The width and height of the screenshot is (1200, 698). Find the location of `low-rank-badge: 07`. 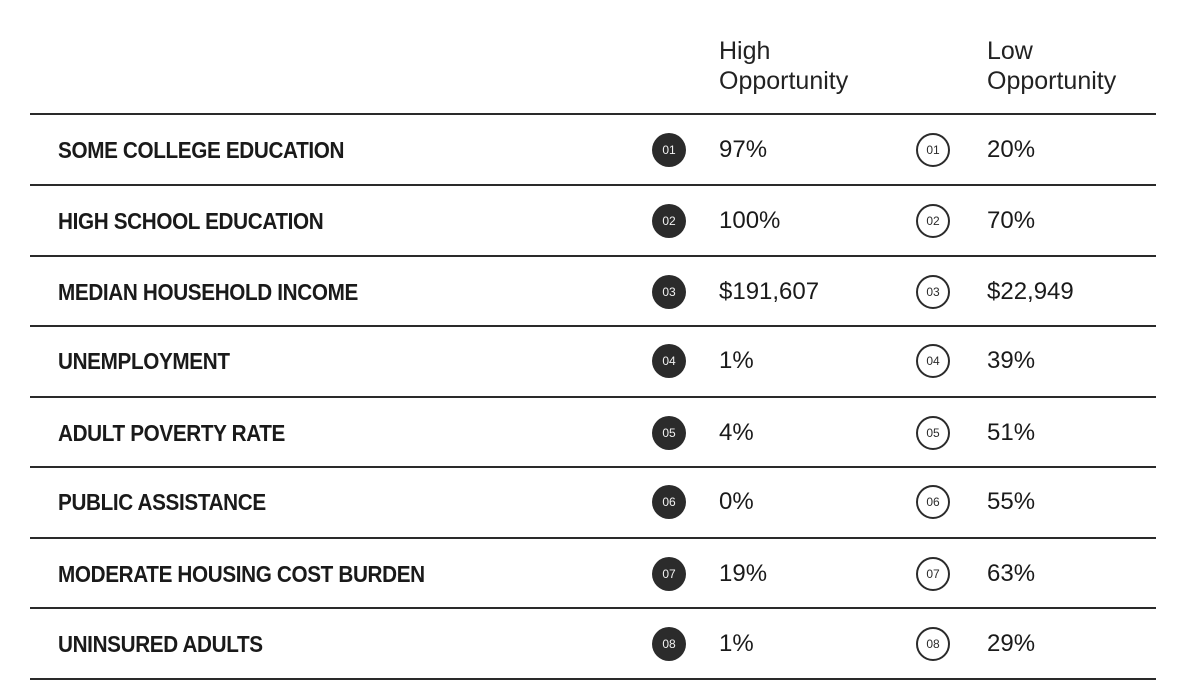

low-rank-badge: 07 is located at coordinates (933, 574).